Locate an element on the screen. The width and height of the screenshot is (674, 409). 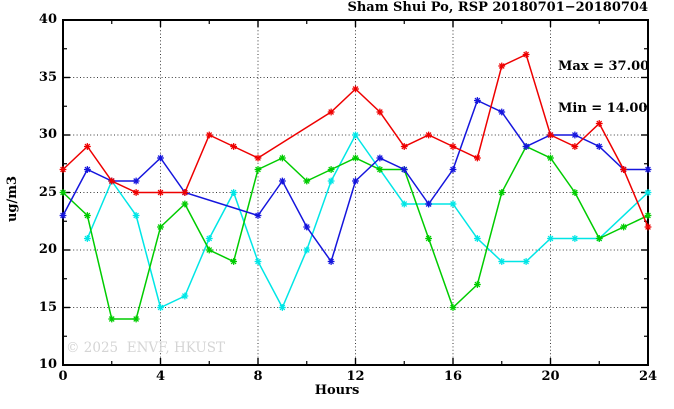
x-tick-label: 4 is located at coordinates (160, 376).